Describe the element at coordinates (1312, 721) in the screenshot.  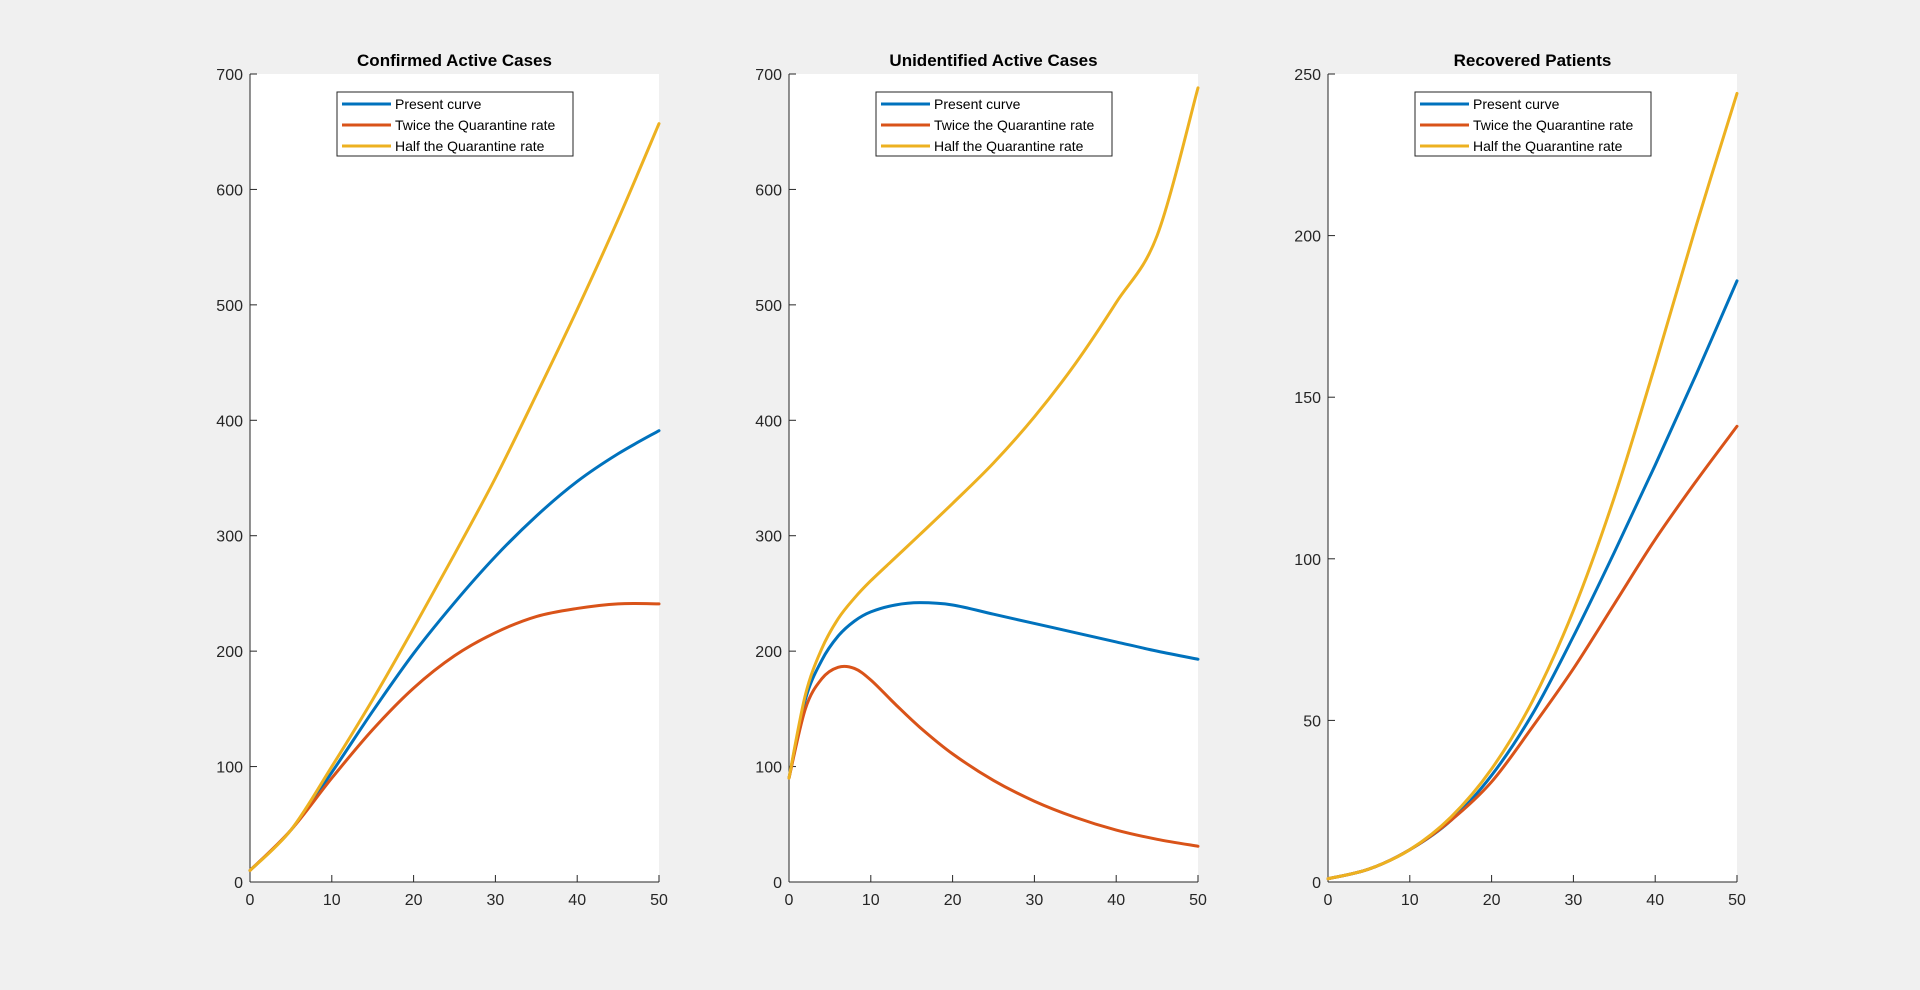
I see `y-tick-label: 50` at that location.